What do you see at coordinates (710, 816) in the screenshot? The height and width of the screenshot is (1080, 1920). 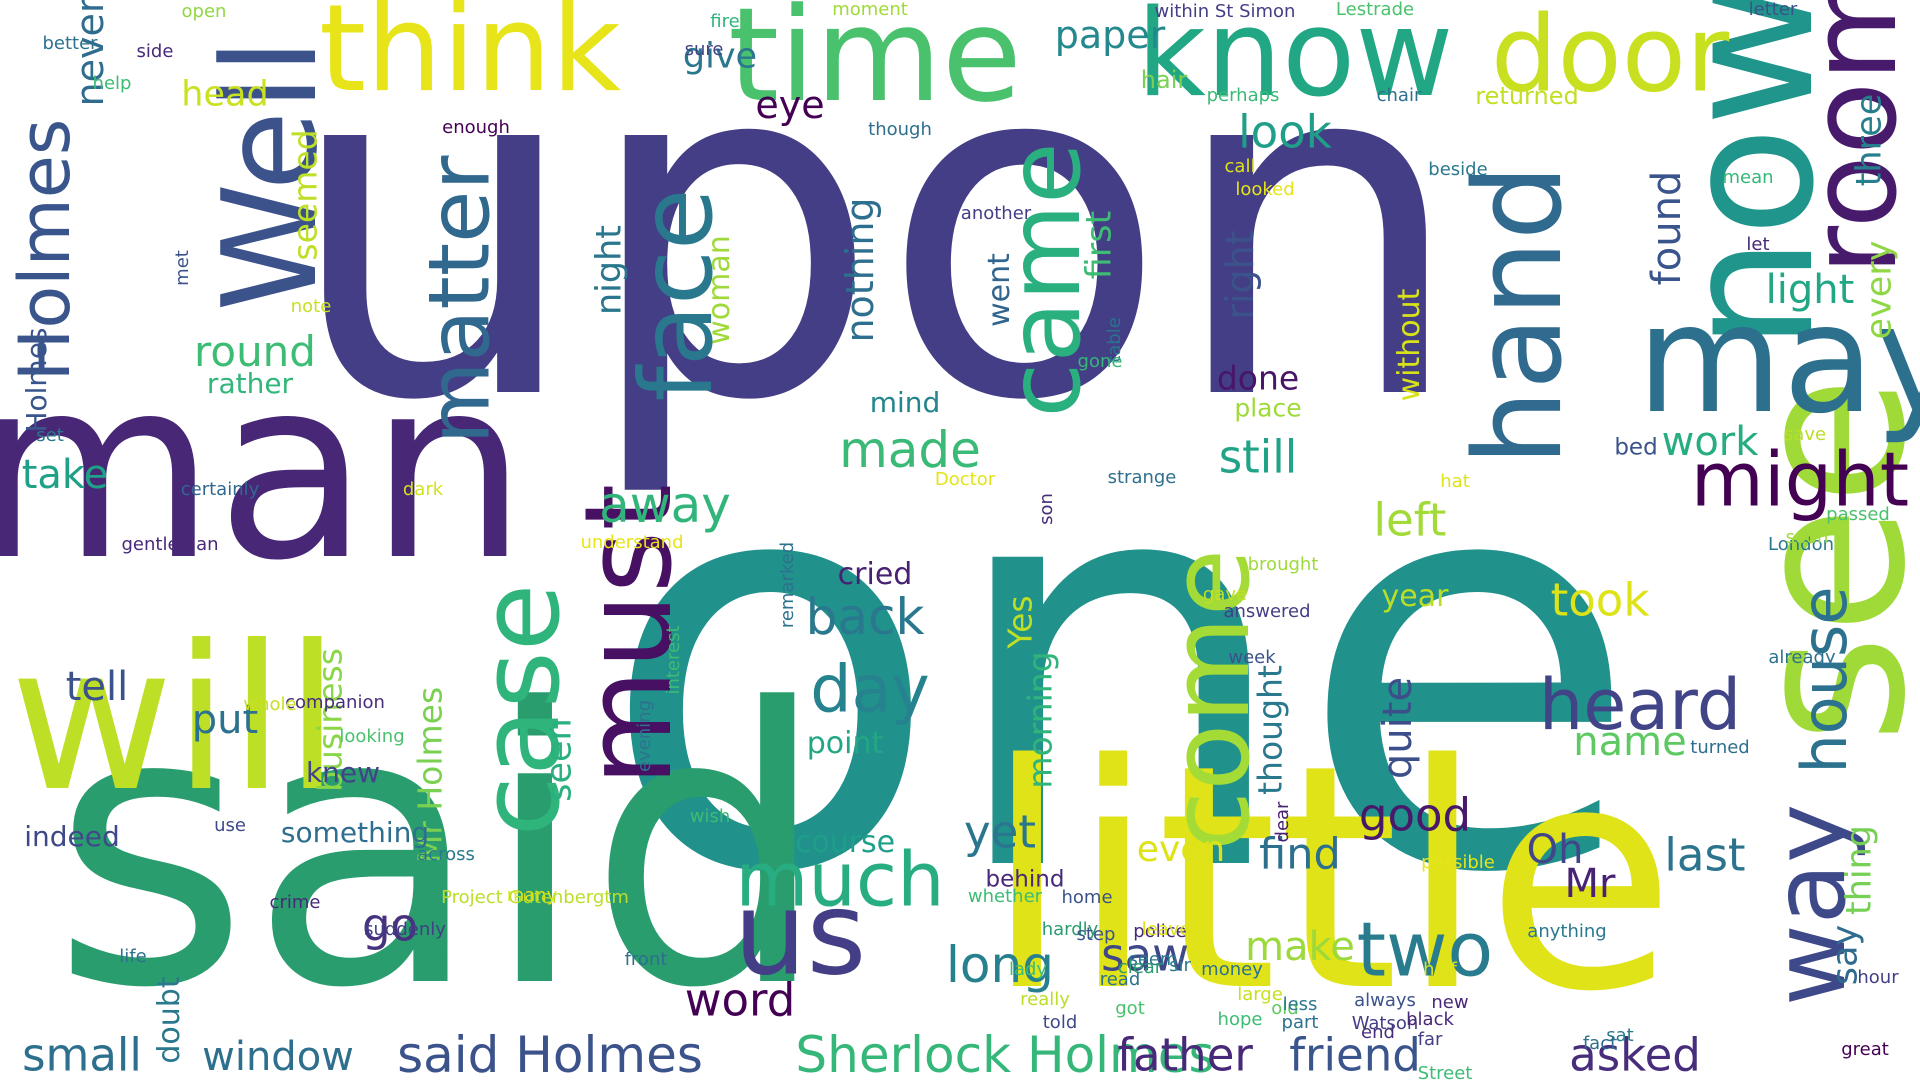 I see `word: wish` at bounding box center [710, 816].